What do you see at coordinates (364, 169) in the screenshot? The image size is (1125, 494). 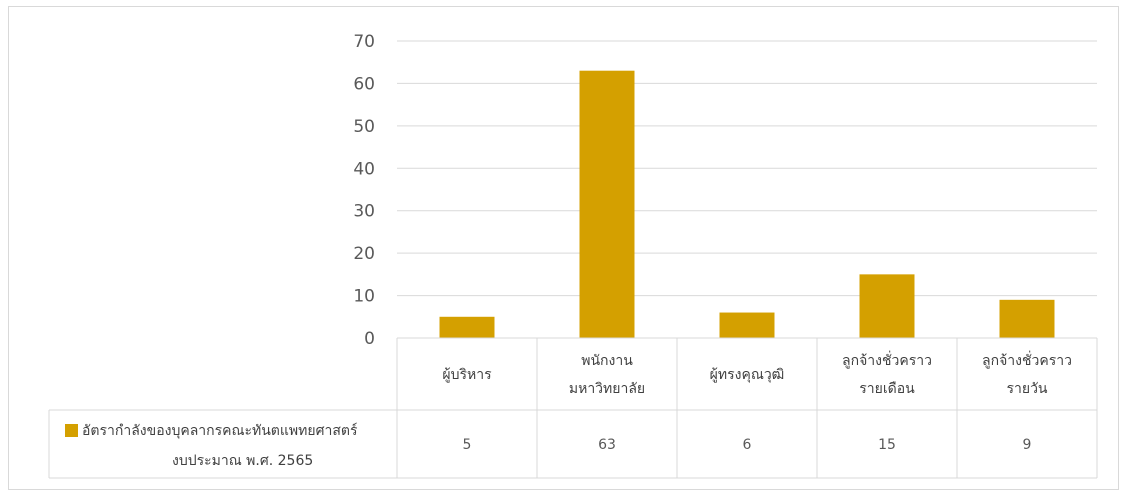 I see `y-tick-label: 40` at bounding box center [364, 169].